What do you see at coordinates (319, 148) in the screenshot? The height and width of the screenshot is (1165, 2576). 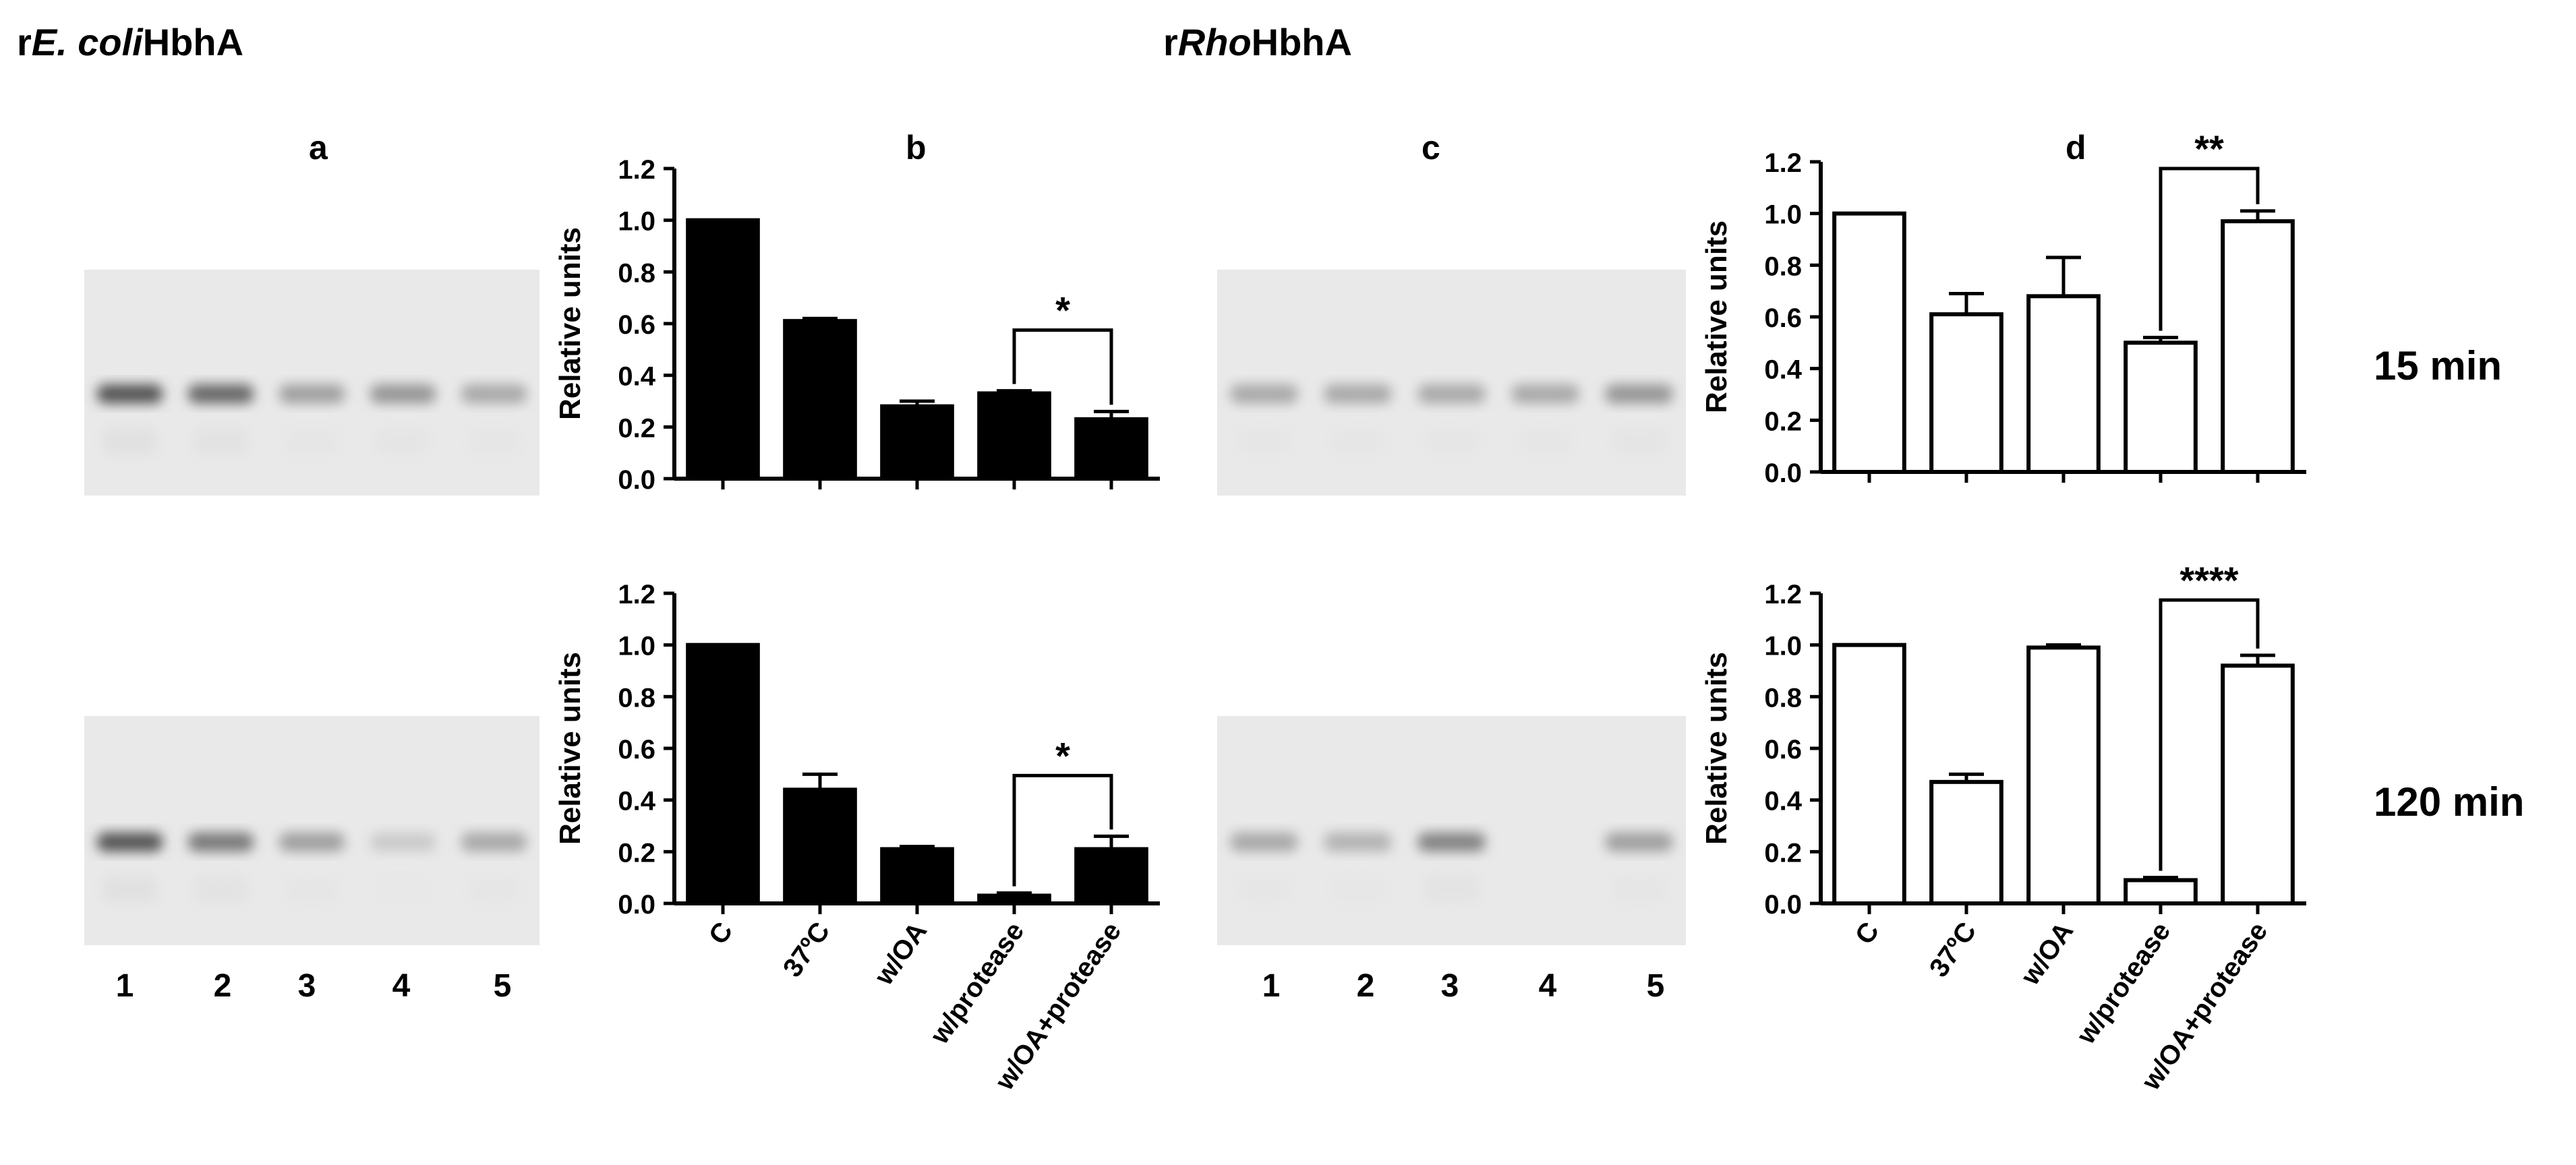 I see `panel-letter-a: a` at bounding box center [319, 148].